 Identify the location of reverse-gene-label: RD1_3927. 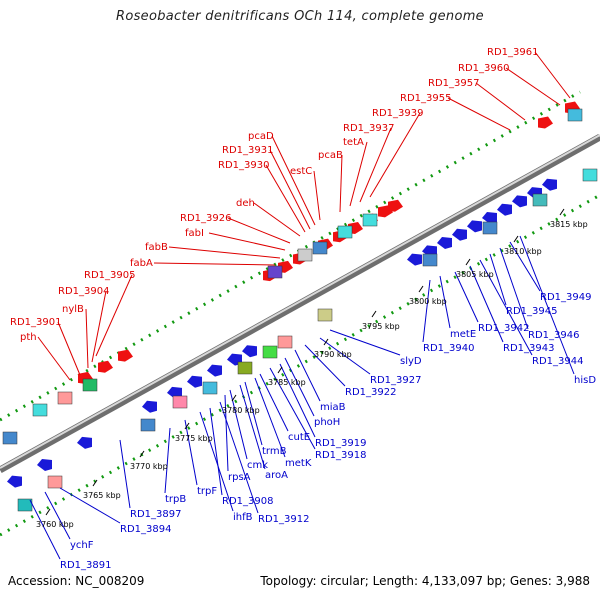
(395, 380).